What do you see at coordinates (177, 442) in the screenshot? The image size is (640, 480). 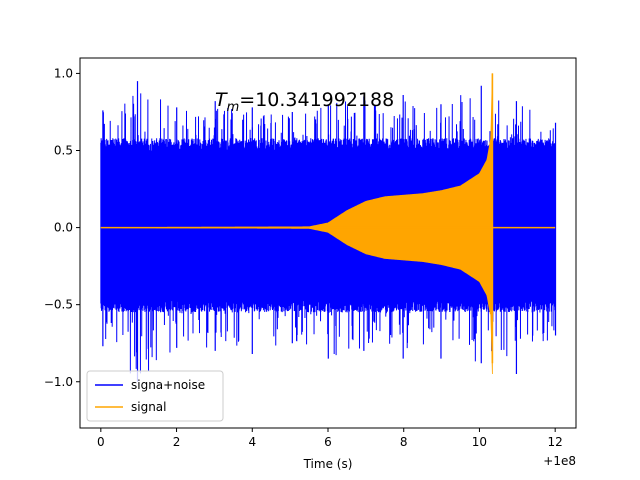 I see `x-tick-label: 2` at bounding box center [177, 442].